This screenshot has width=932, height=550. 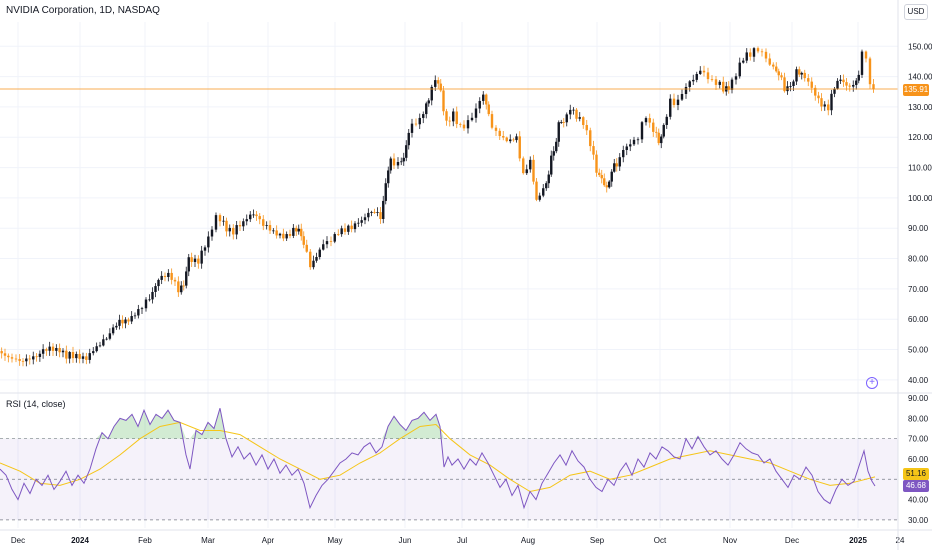 I want to click on rsi-tick-label: 30.00, so click(x=918, y=520).